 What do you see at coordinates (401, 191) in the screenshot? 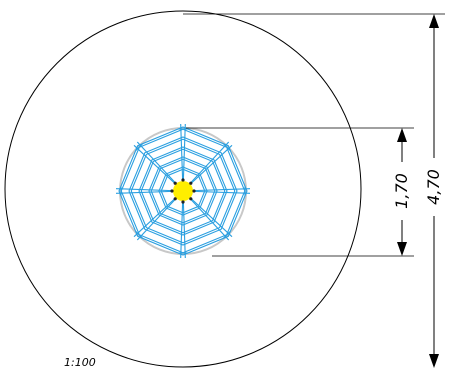
I see `inner-dimension-label: 1,70` at bounding box center [401, 191].